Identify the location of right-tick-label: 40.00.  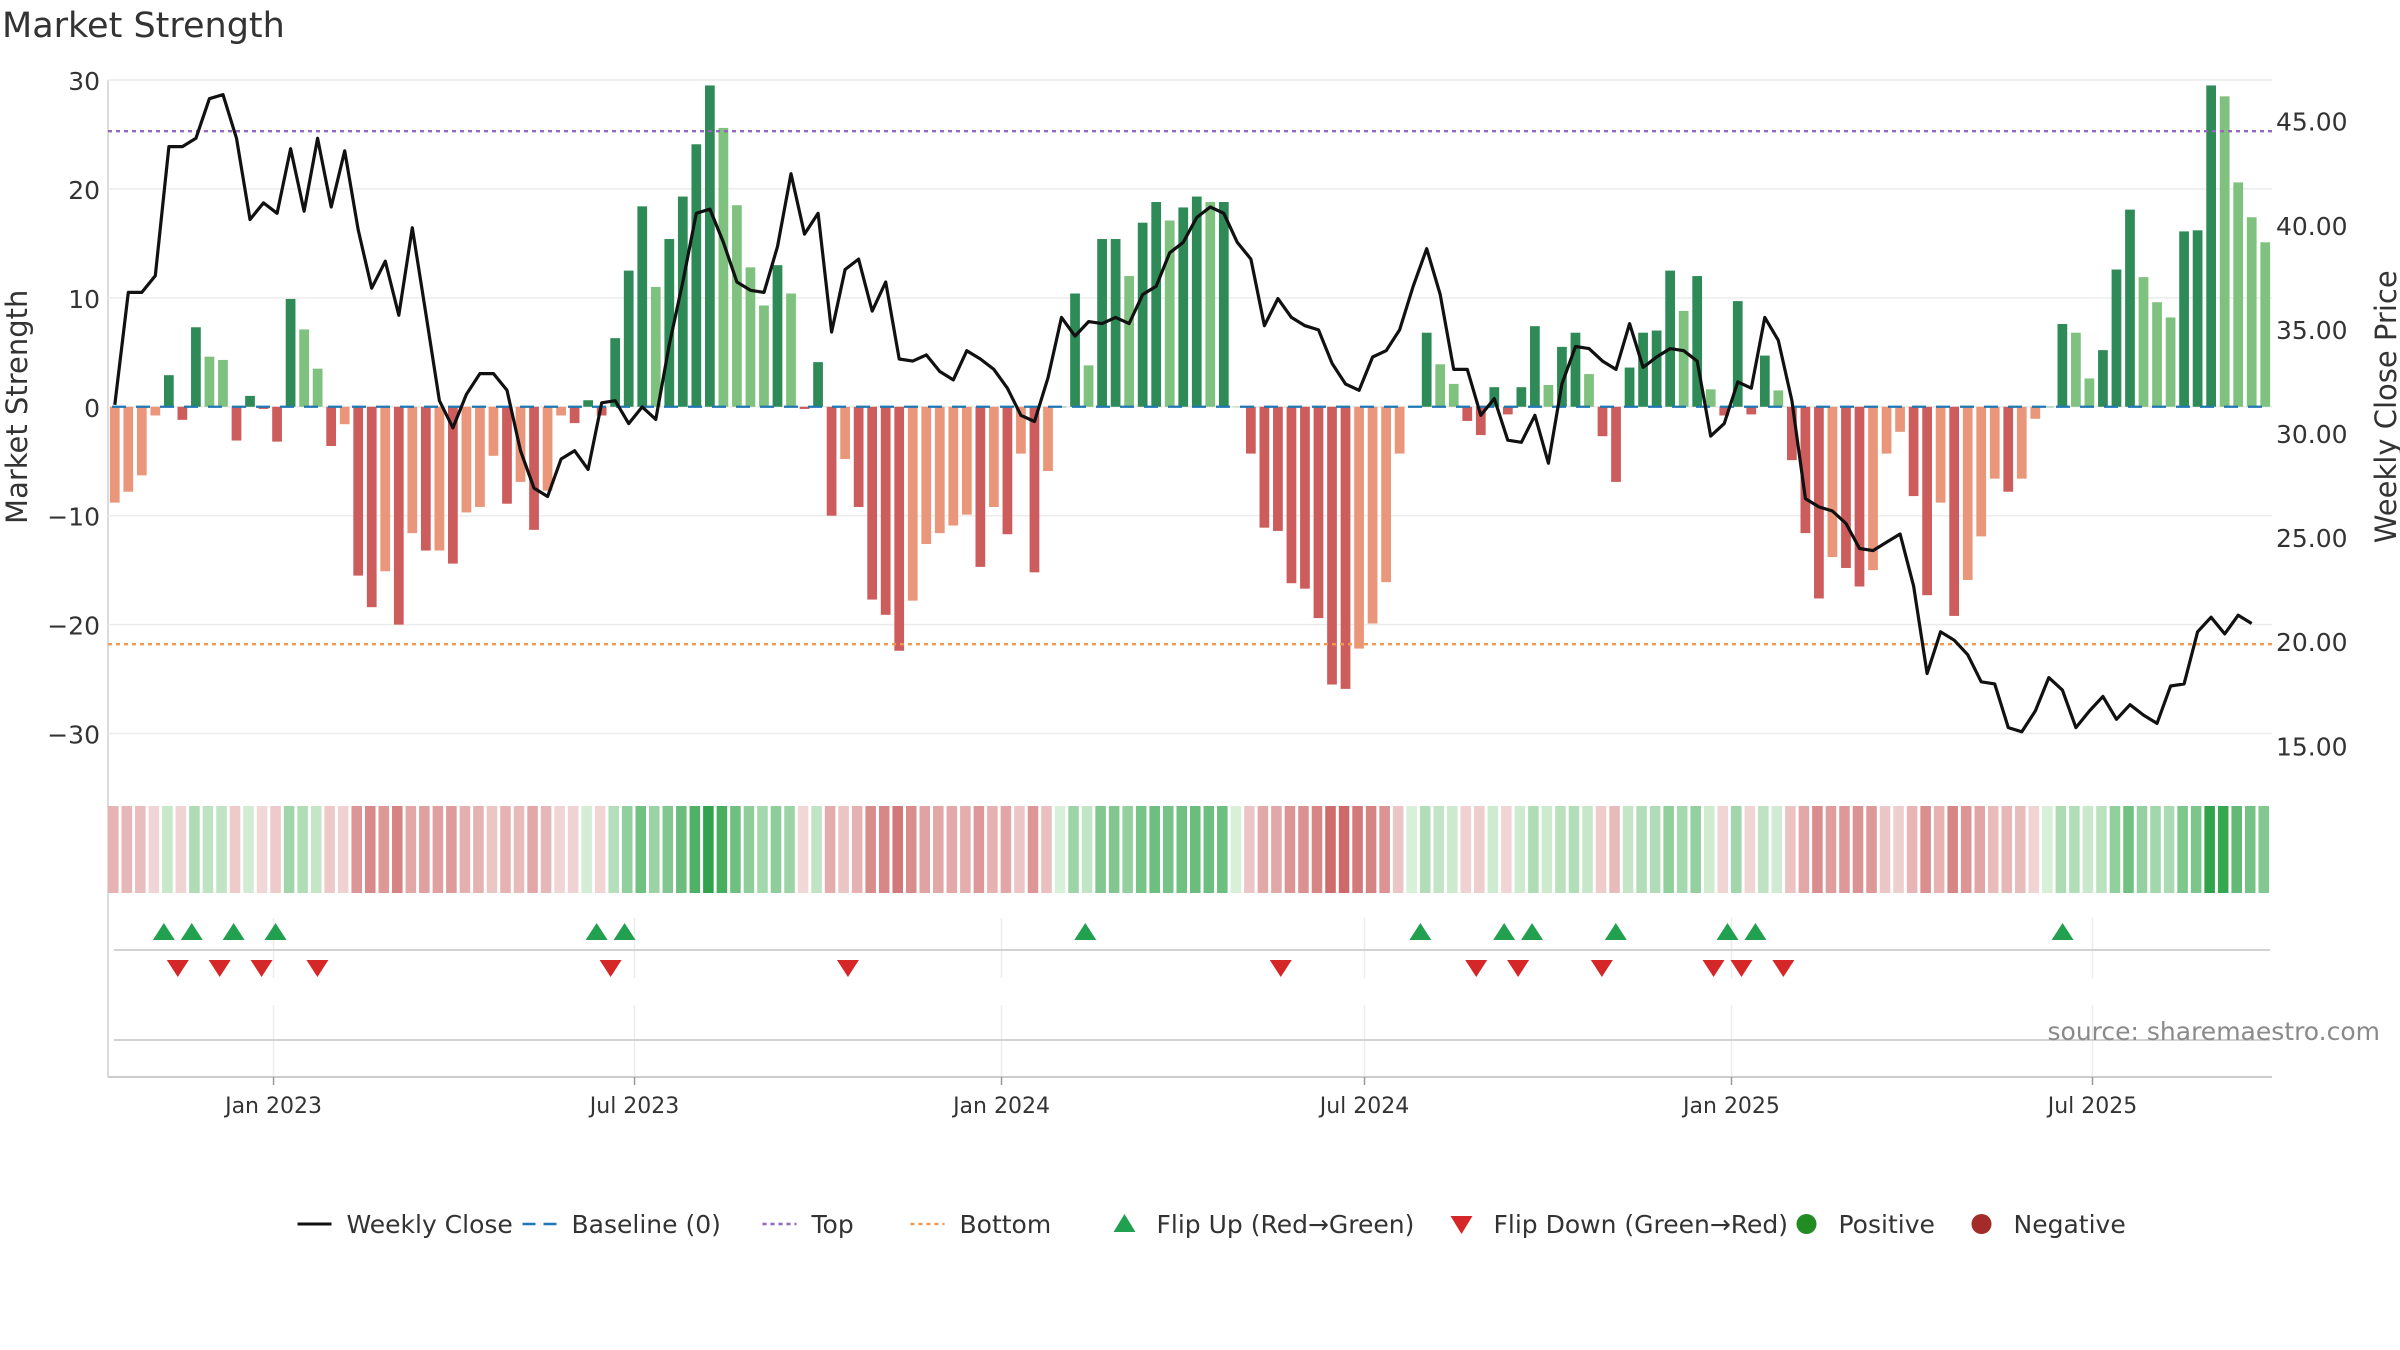
(2312, 226).